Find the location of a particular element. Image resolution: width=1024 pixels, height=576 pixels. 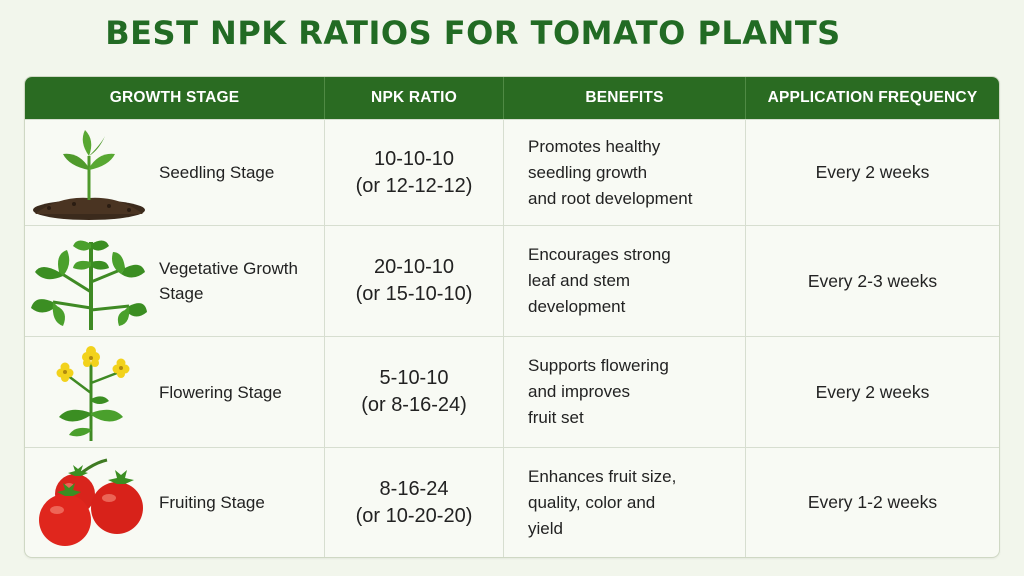

frequency-cell: Every 2-3 weeks is located at coordinates (872, 280).